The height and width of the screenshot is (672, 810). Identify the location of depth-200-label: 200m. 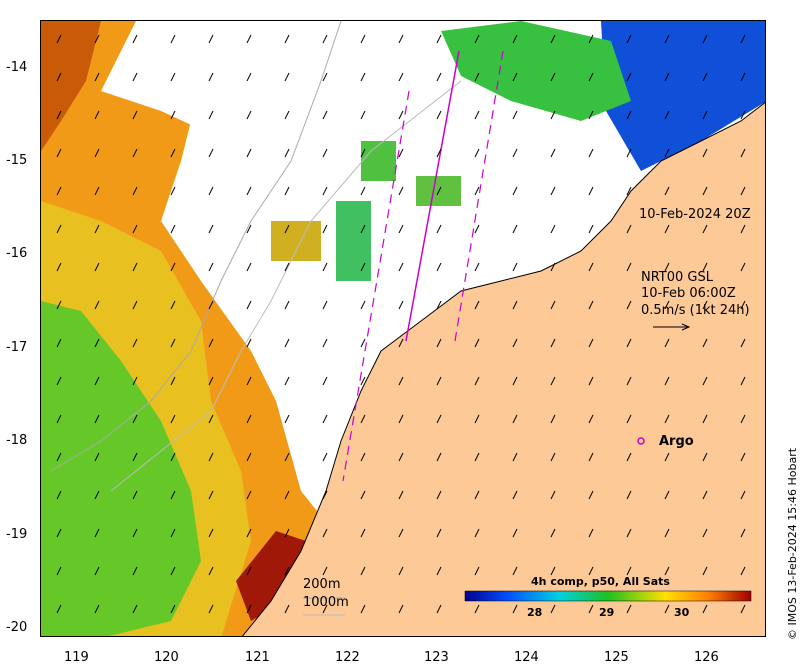
(322, 584).